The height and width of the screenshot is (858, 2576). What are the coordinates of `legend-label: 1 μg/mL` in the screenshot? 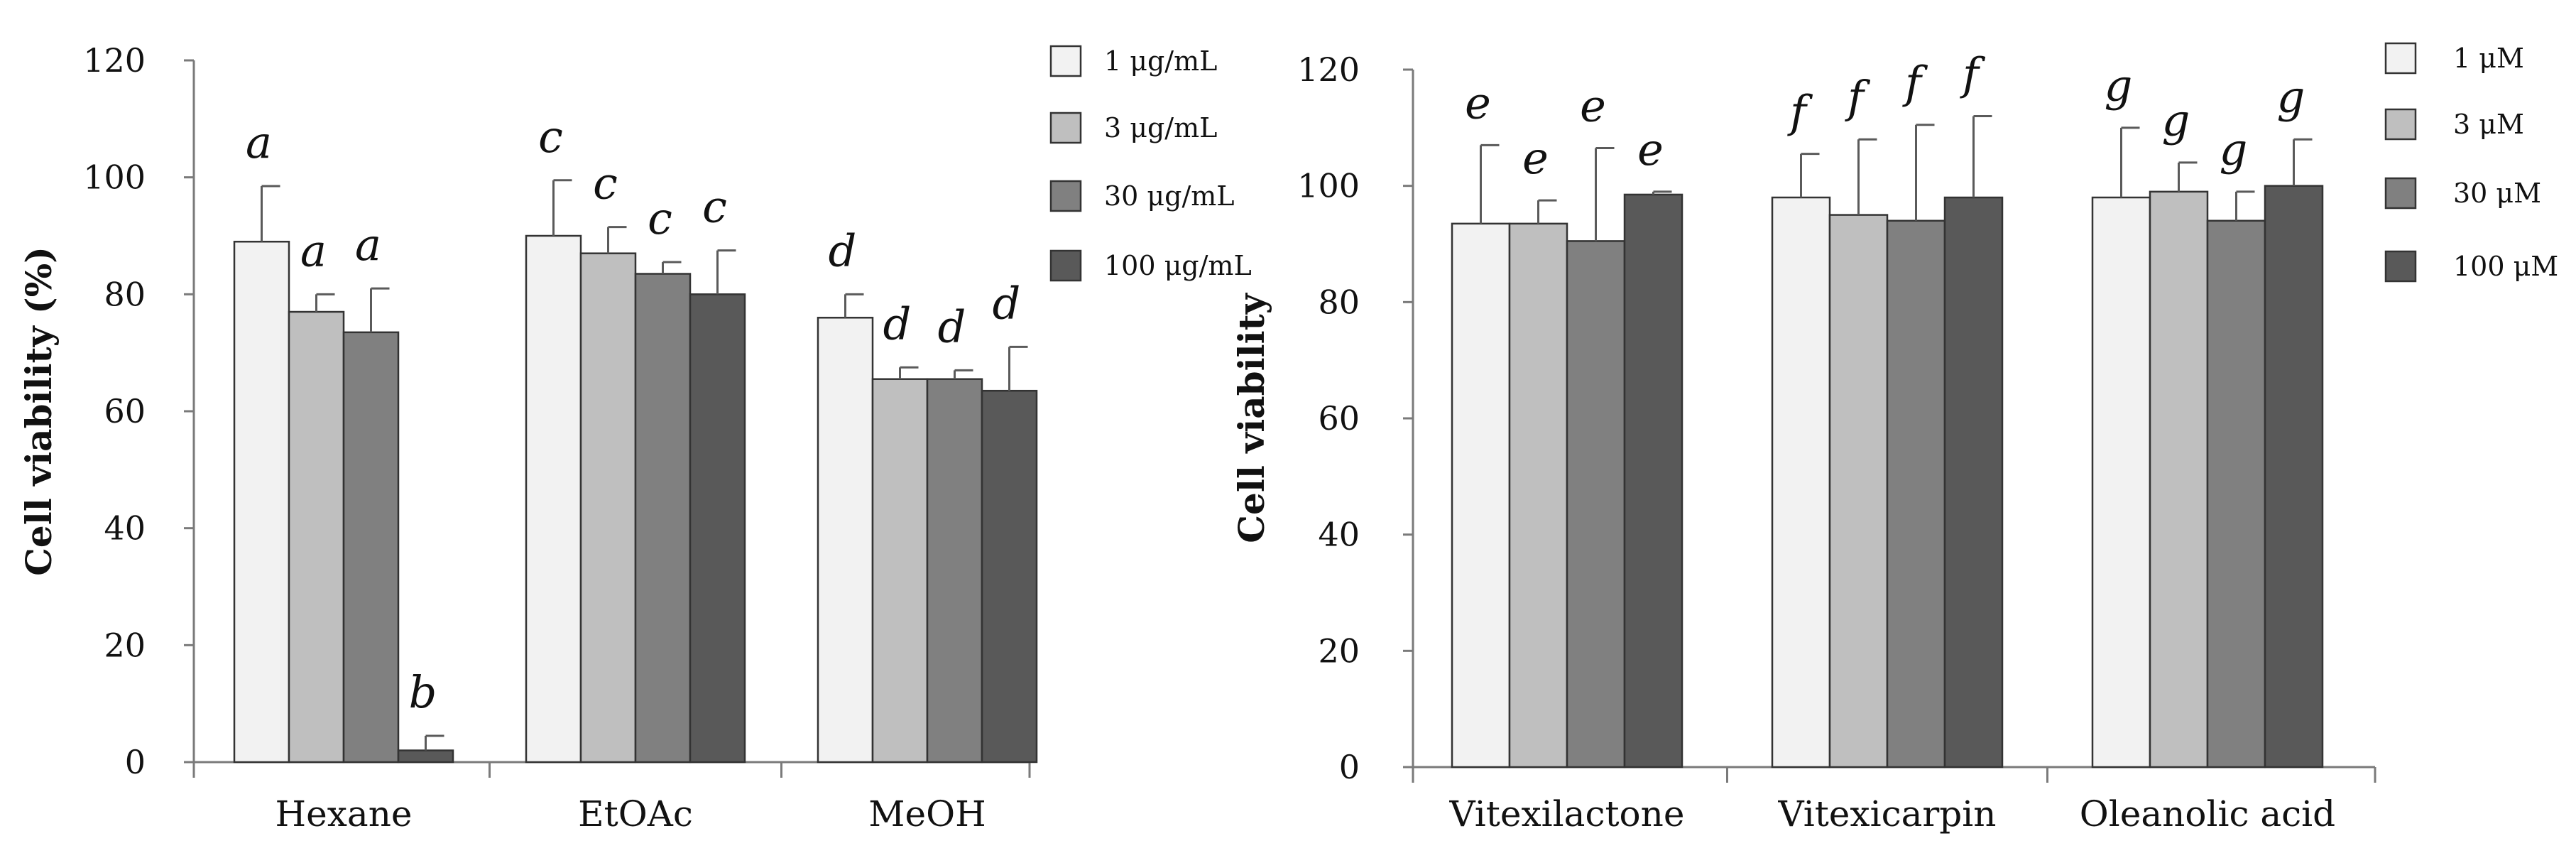 It's located at (1160, 61).